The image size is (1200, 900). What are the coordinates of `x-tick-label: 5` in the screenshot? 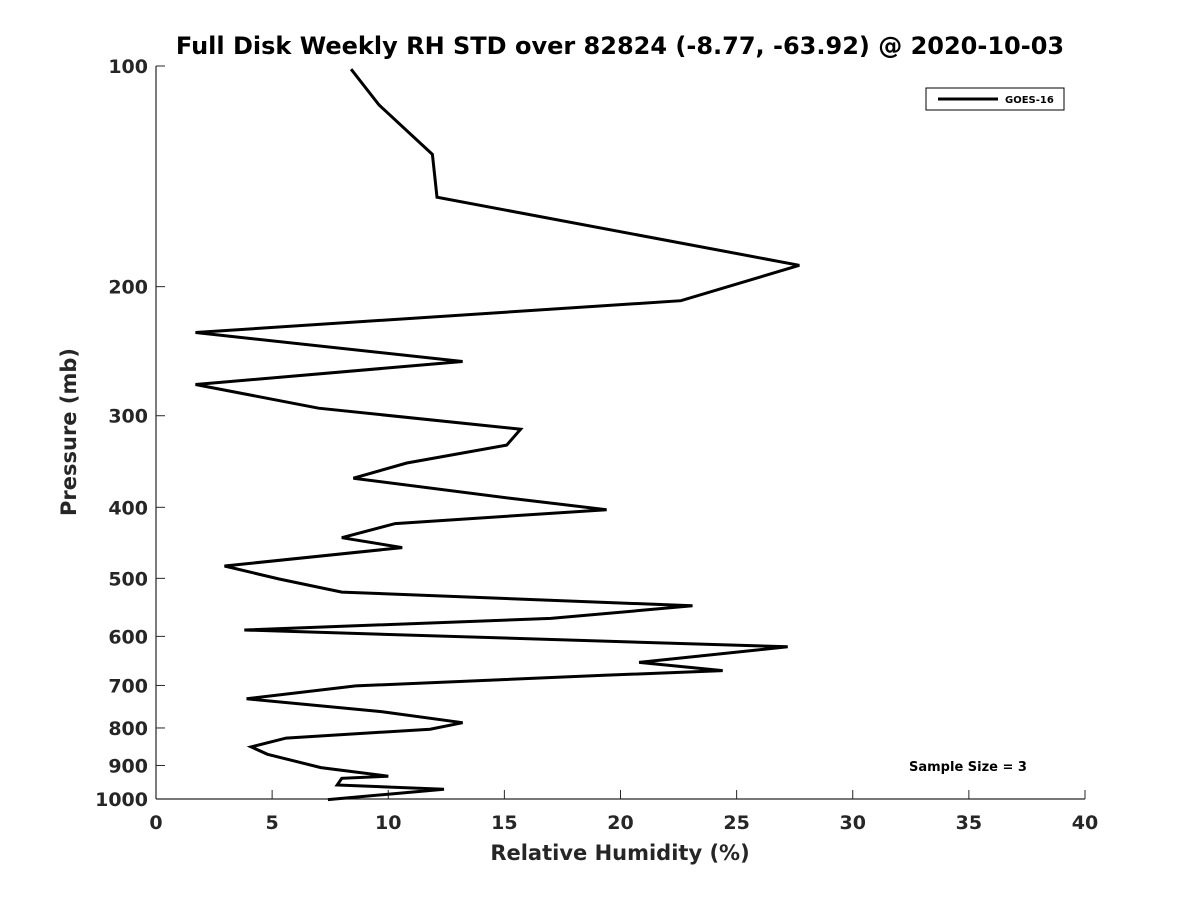 It's located at (272, 823).